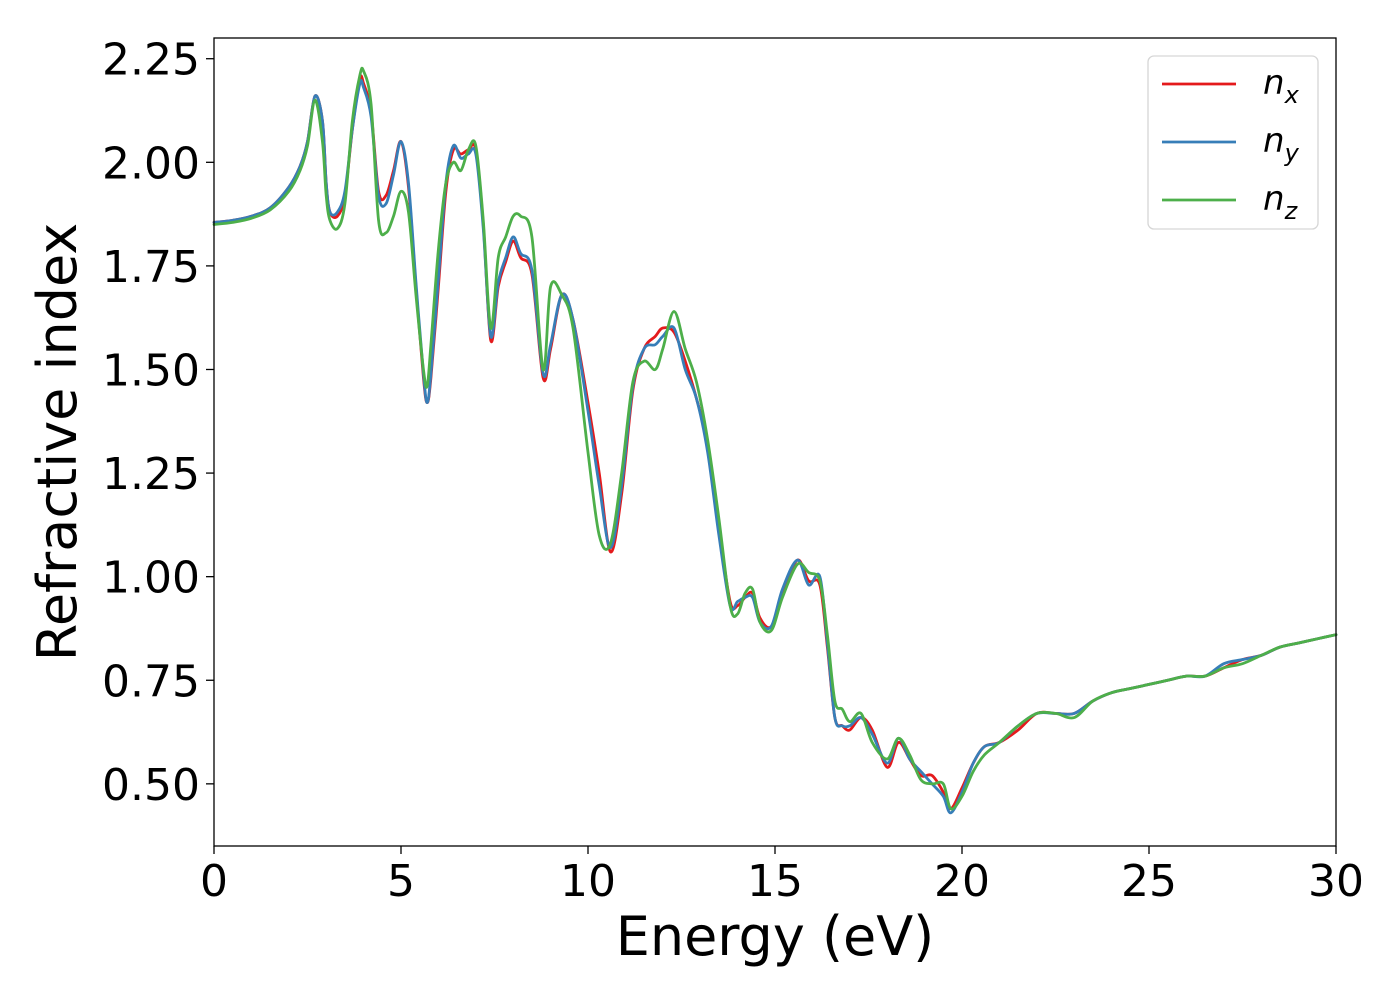  Describe the element at coordinates (57, 442) in the screenshot. I see `y-axis-title: Refractive index` at that location.